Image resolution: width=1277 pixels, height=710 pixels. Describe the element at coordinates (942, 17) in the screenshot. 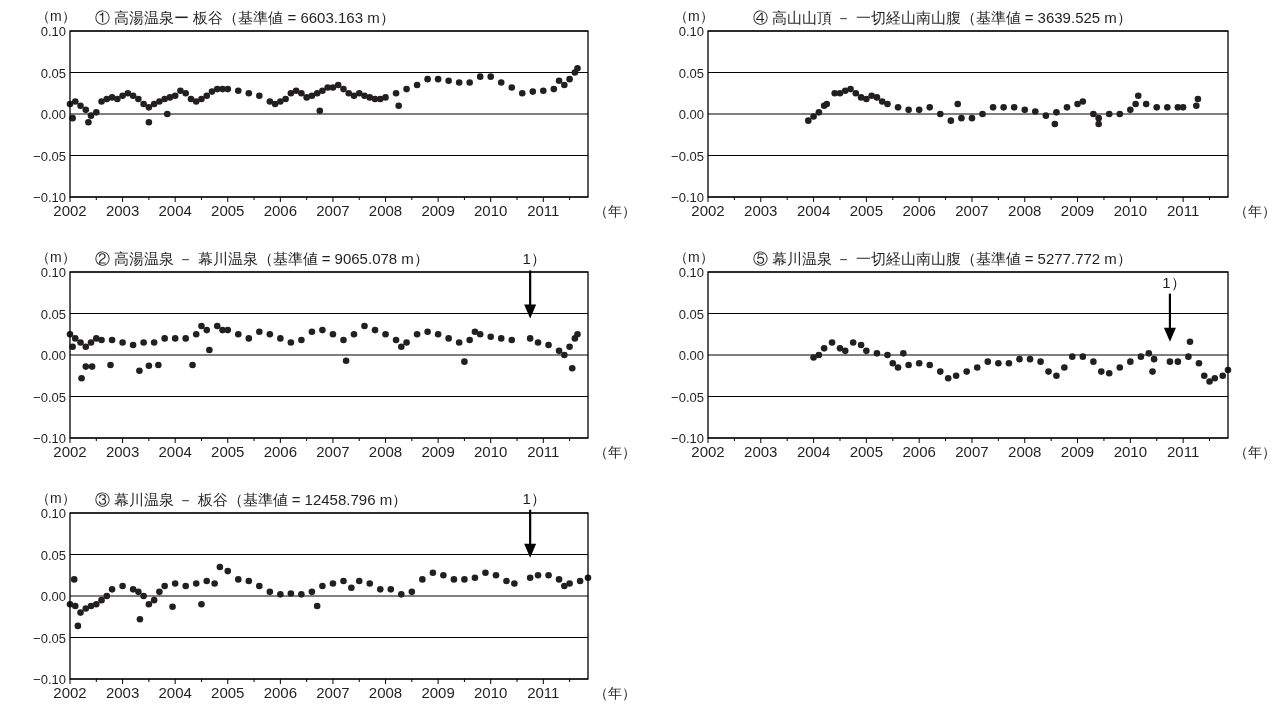

I see `chart-title: ④ 高山山頂 － 一切経山南山腹（基準値 = 3639.525 m）` at that location.